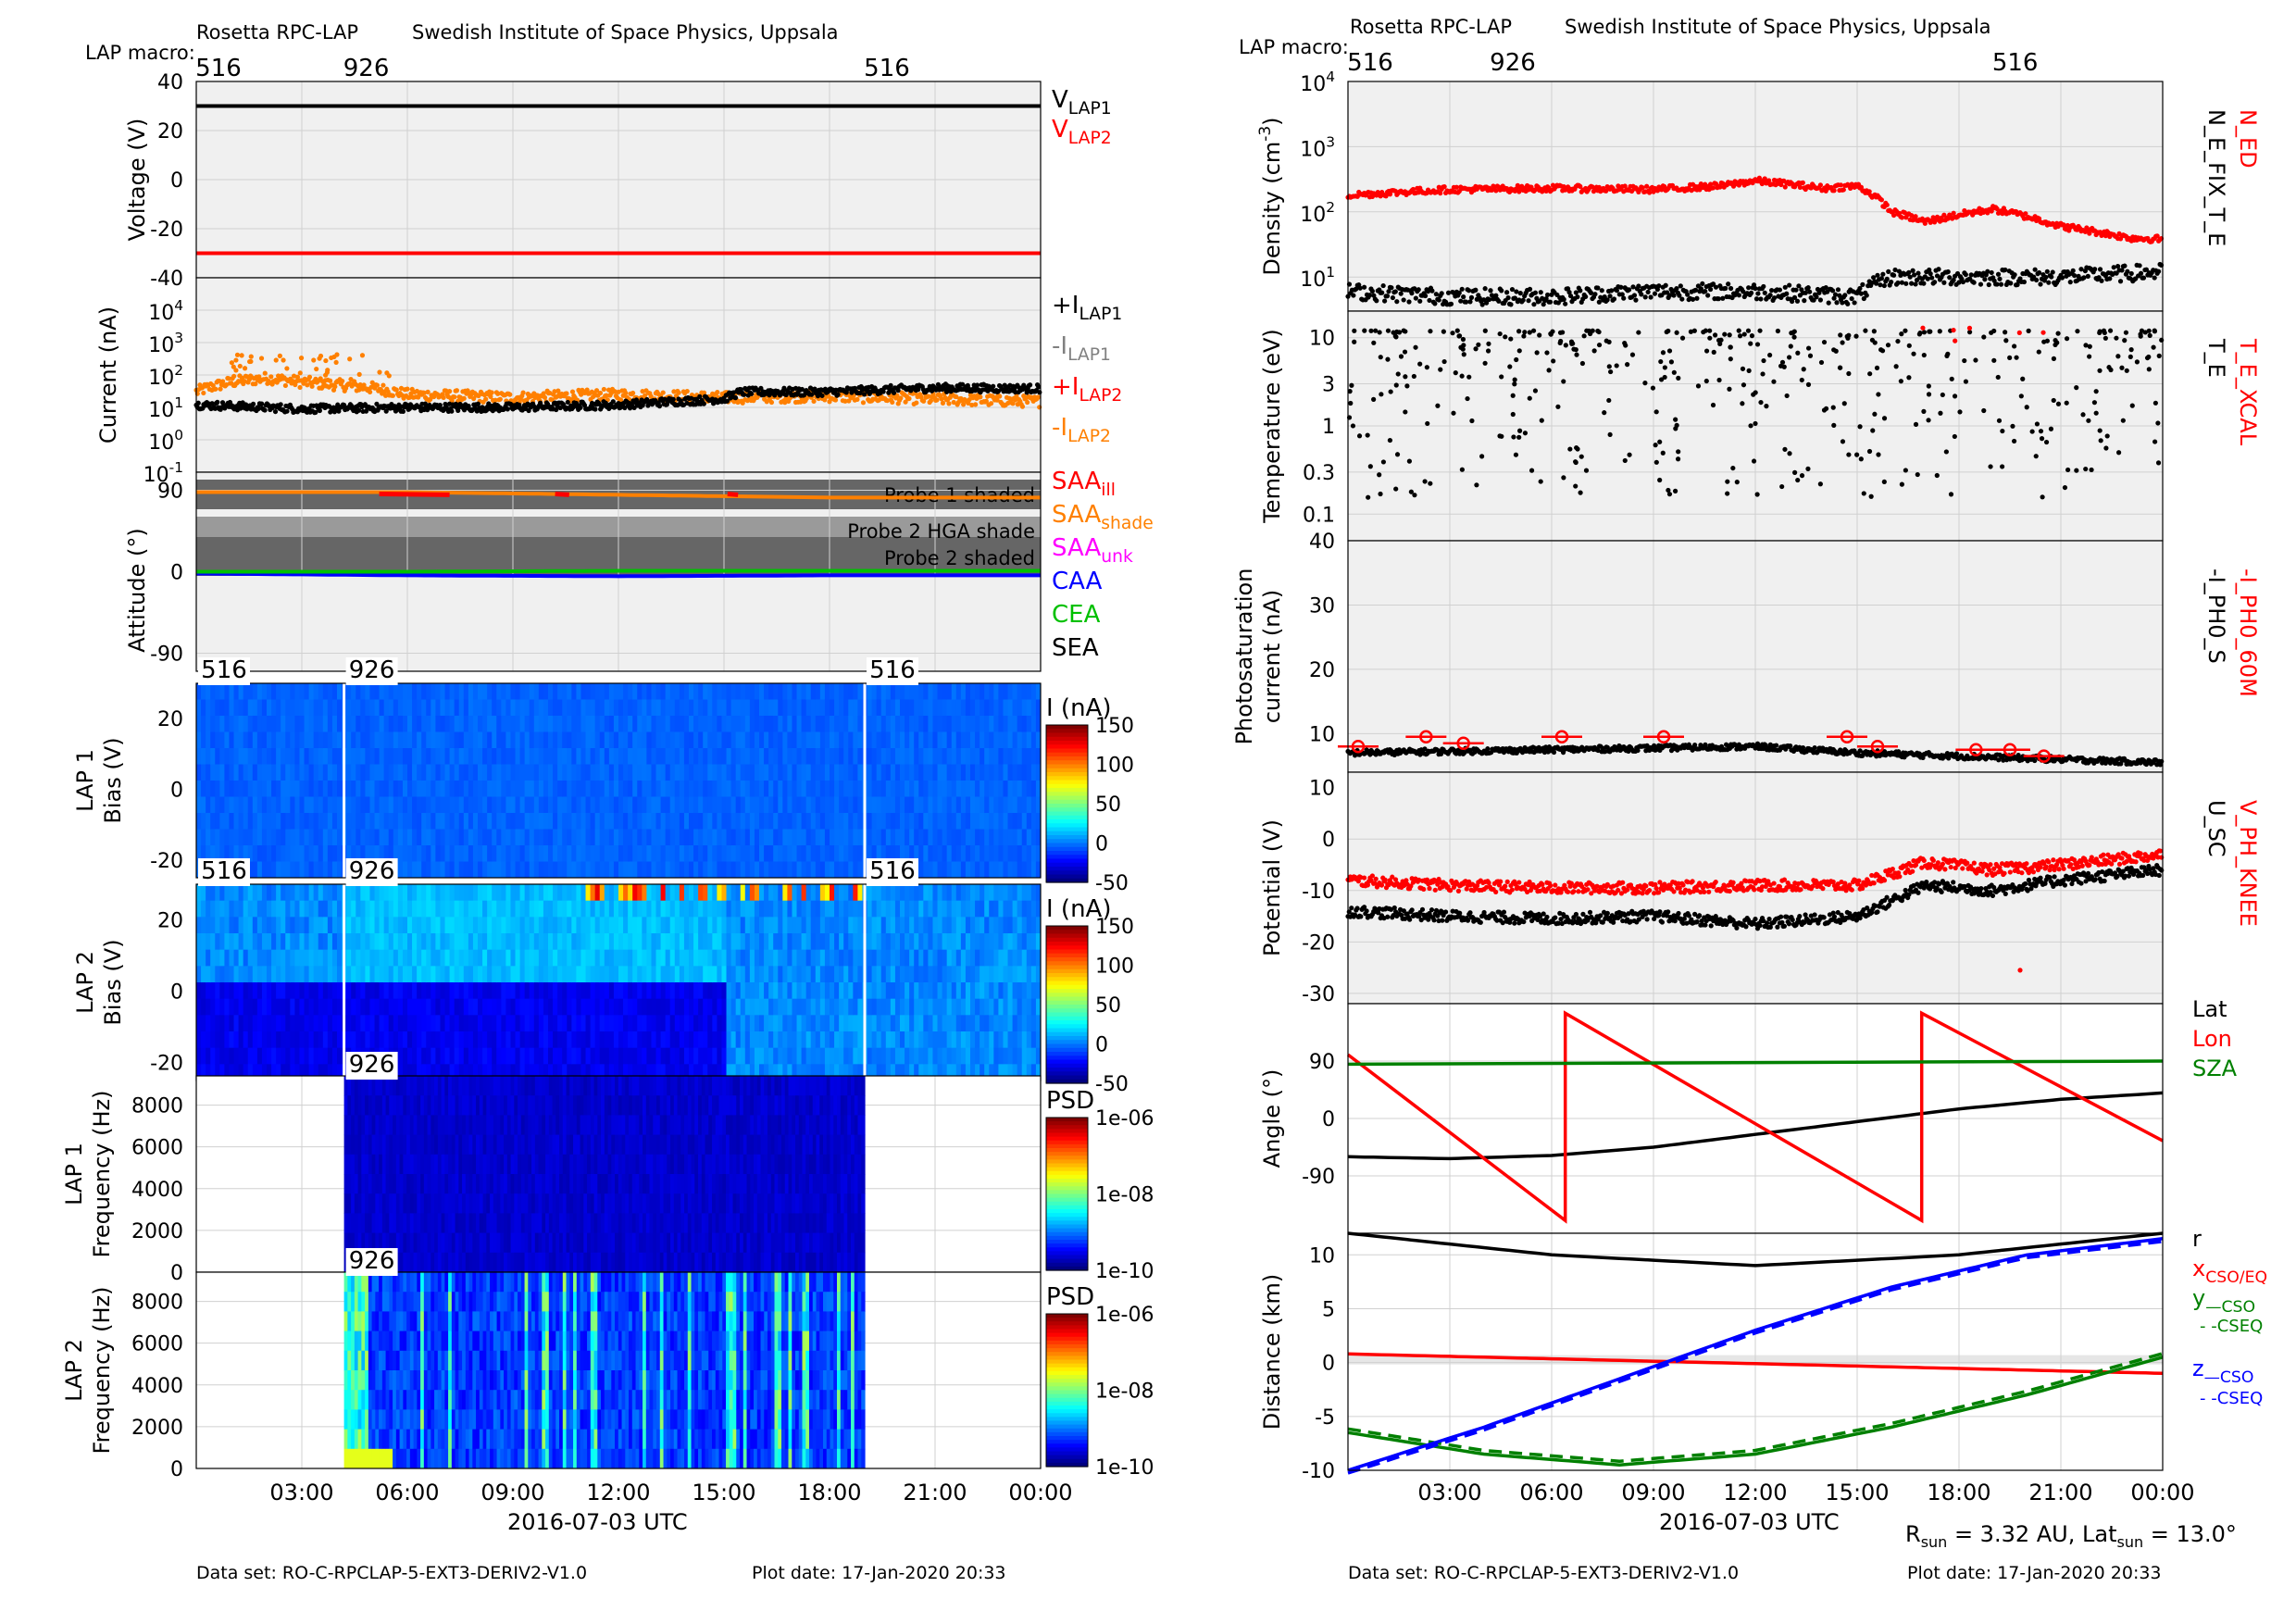 The image size is (2296, 1624). What do you see at coordinates (1067, 727) in the screenshot?
I see `lap1-bias-cbar-cell` at bounding box center [1067, 727].